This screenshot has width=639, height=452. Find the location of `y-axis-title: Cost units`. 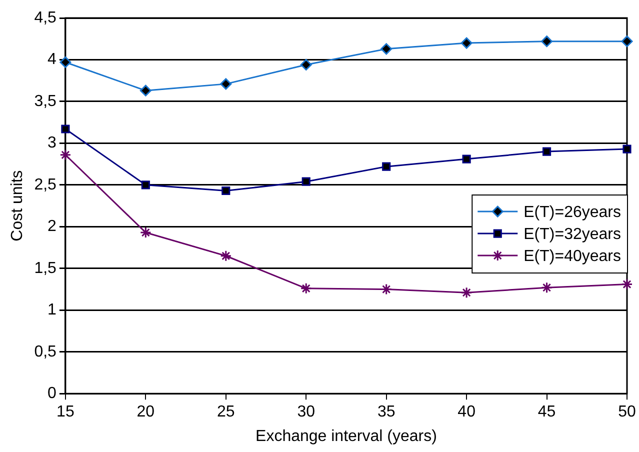

y-axis-title: Cost units is located at coordinates (17, 206).